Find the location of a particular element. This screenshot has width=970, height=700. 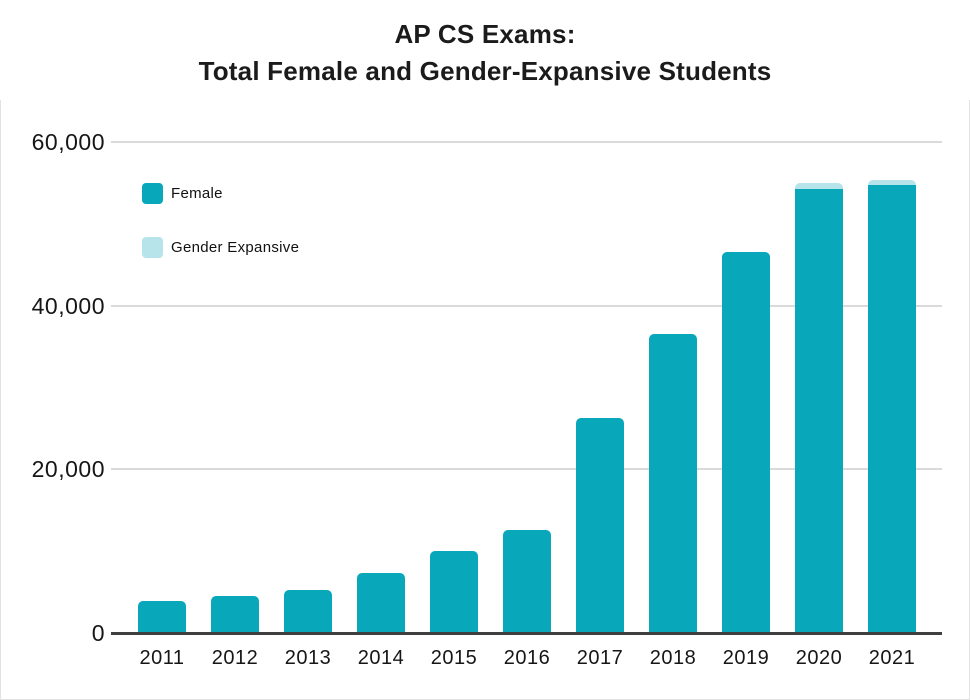

x-axis-label-2016: 2016 is located at coordinates (527, 658).